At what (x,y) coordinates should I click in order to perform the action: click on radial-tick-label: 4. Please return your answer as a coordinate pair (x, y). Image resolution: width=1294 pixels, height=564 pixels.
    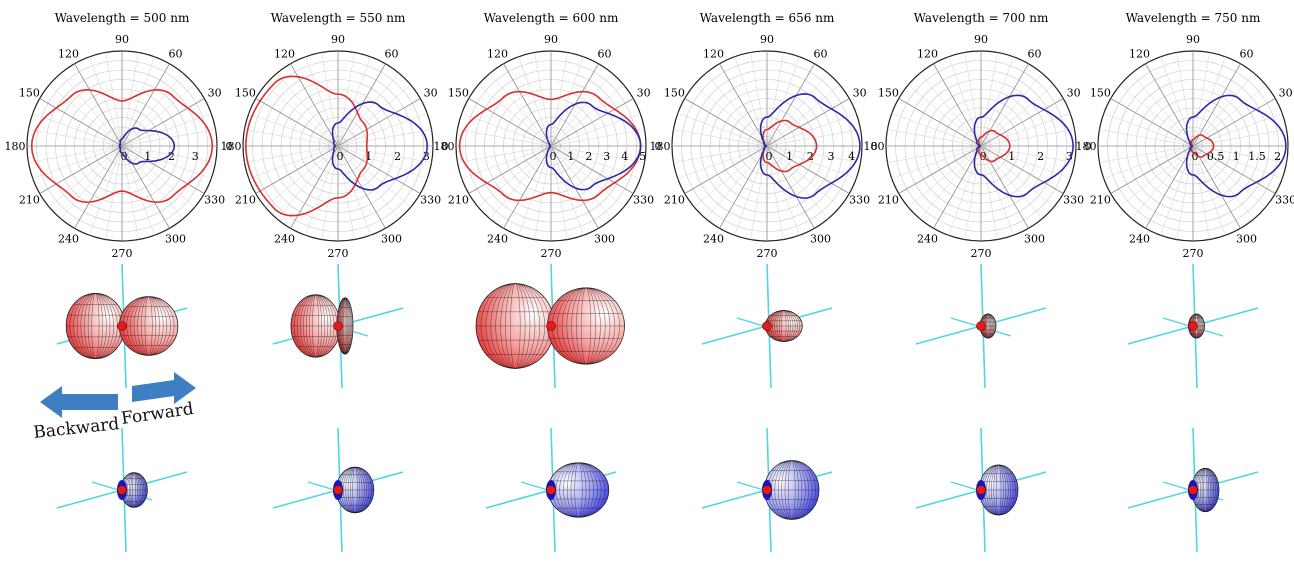
    Looking at the image, I should click on (851, 156).